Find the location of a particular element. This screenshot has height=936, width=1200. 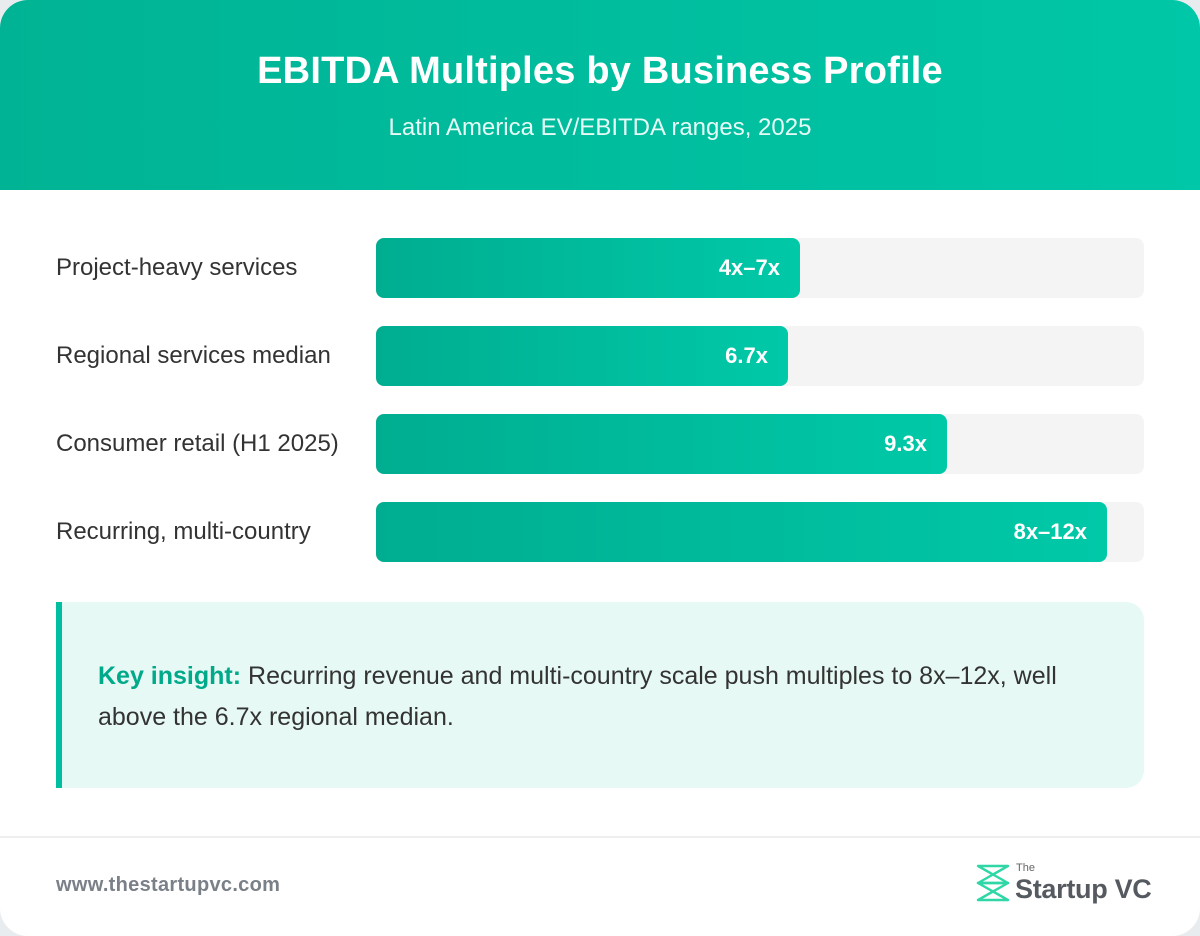

bar-track: 4x–7x is located at coordinates (760, 268).